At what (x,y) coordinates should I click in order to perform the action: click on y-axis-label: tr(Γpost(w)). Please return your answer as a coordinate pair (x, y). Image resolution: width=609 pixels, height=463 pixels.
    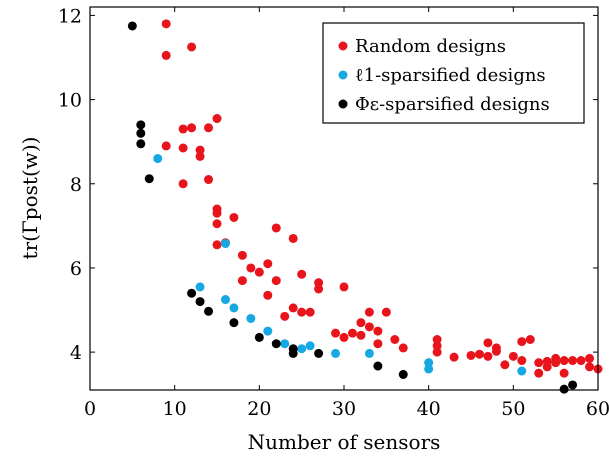
    Looking at the image, I should click on (30, 198).